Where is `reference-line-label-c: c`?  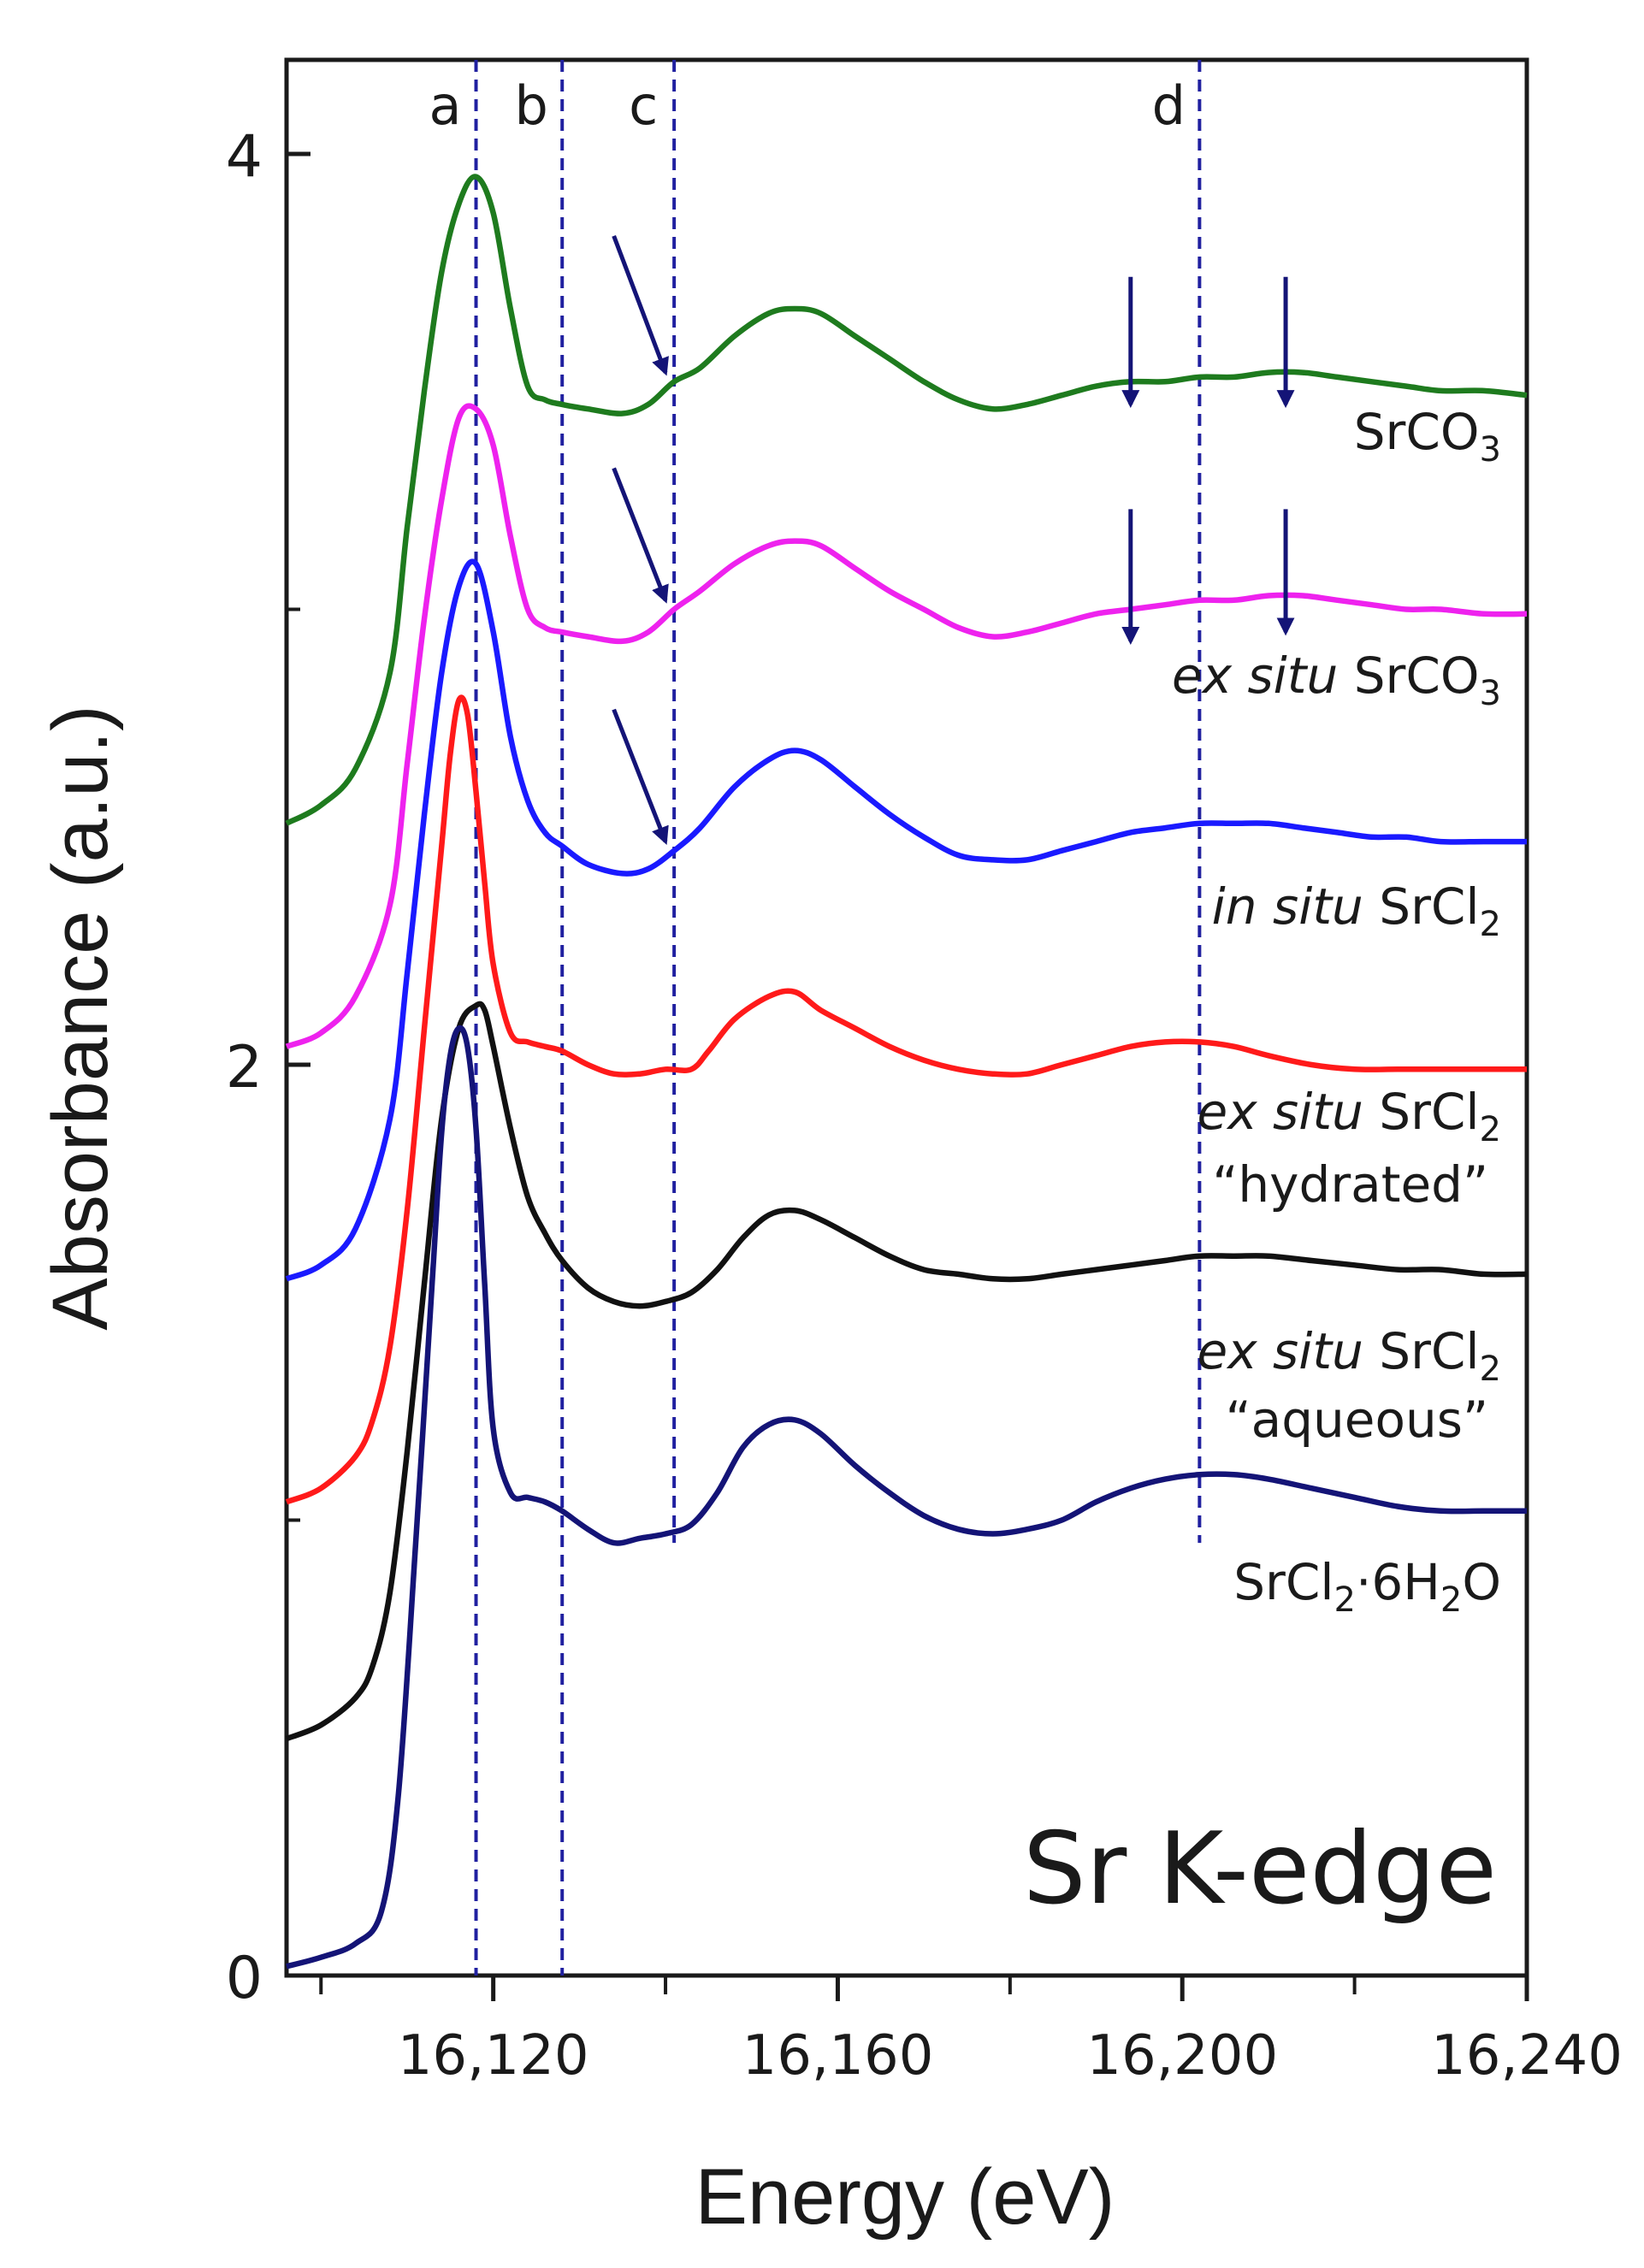 reference-line-label-c: c is located at coordinates (643, 105).